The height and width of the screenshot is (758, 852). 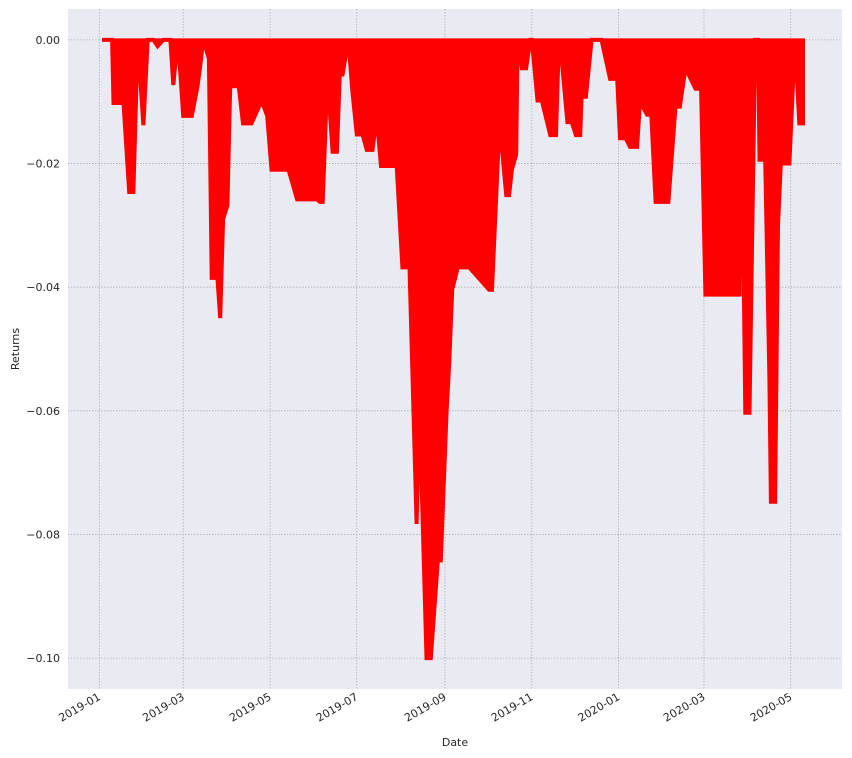 What do you see at coordinates (43, 411) in the screenshot?
I see `y-tick-label: −0.06` at bounding box center [43, 411].